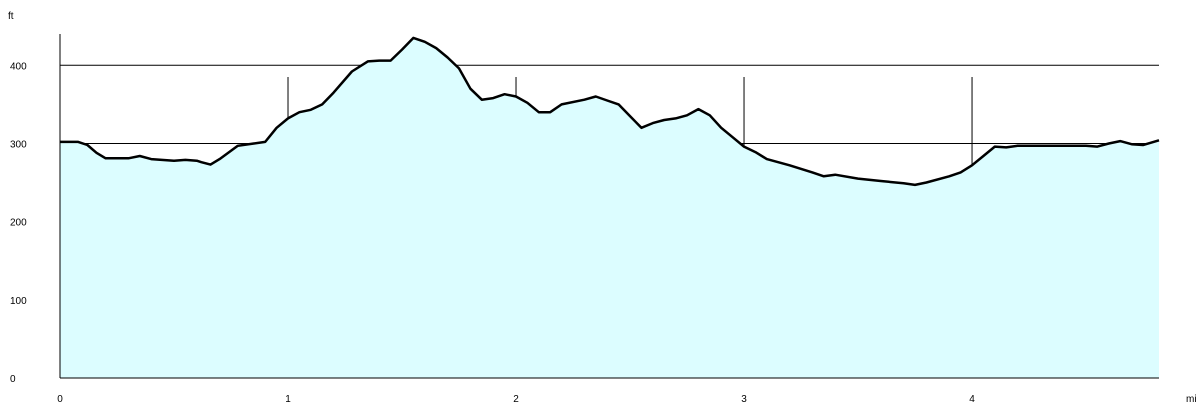  Describe the element at coordinates (11, 16) in the screenshot. I see `y-axis-unit-label: ft` at that location.